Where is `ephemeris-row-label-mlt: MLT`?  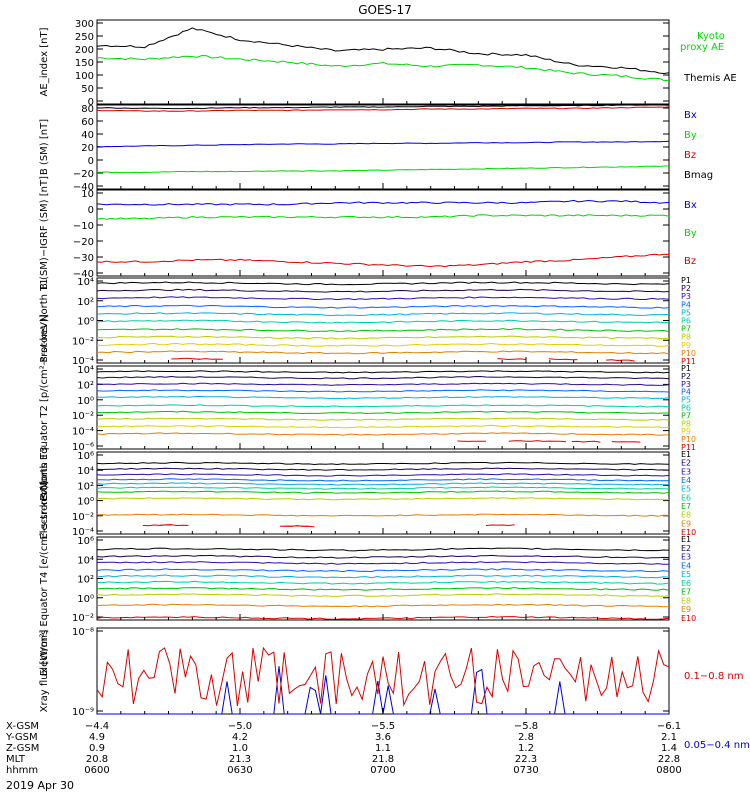
ephemeris-row-label-mlt: MLT is located at coordinates (16, 759).